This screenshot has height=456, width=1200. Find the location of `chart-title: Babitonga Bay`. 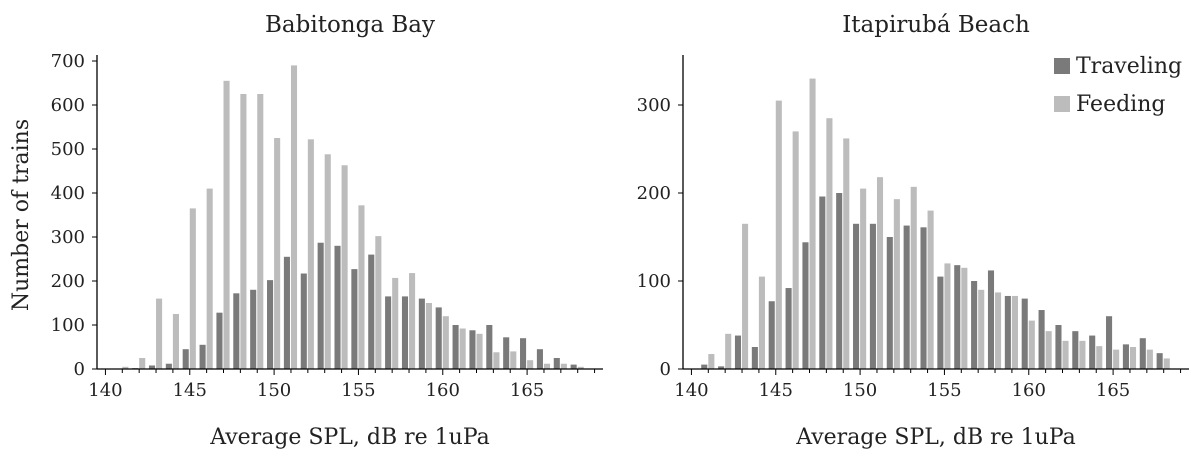

chart-title: Babitonga Bay is located at coordinates (350, 25).